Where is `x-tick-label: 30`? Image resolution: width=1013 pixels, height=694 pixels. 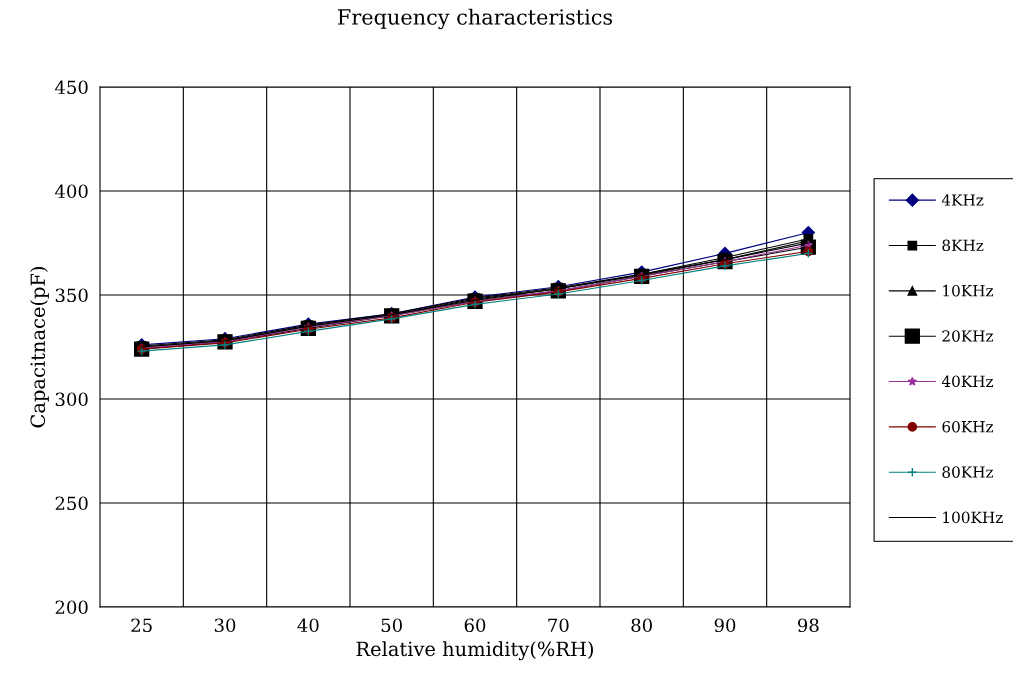
x-tick-label: 30 is located at coordinates (225, 625).